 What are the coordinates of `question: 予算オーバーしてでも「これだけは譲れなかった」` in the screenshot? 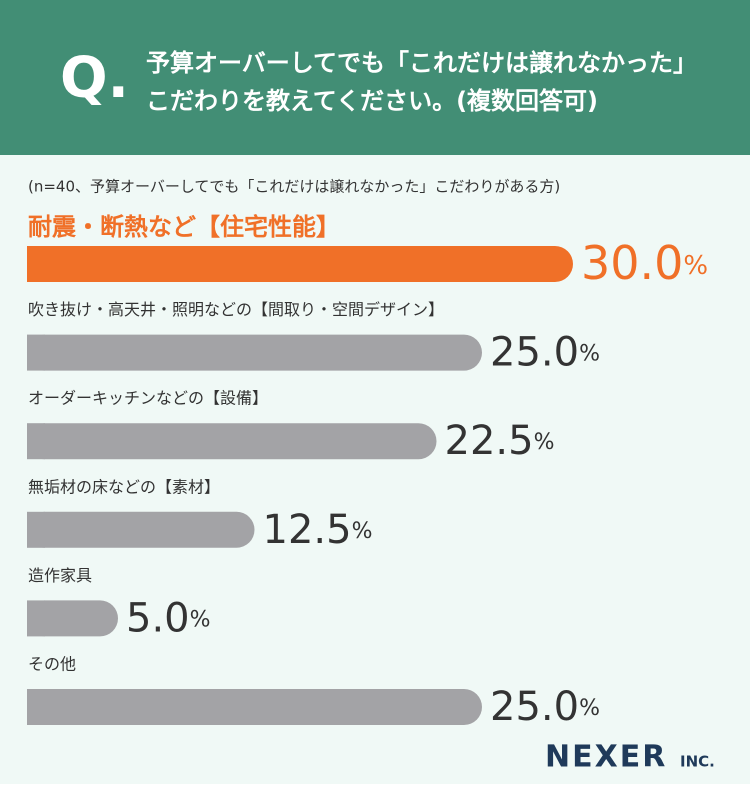 It's located at (421, 63).